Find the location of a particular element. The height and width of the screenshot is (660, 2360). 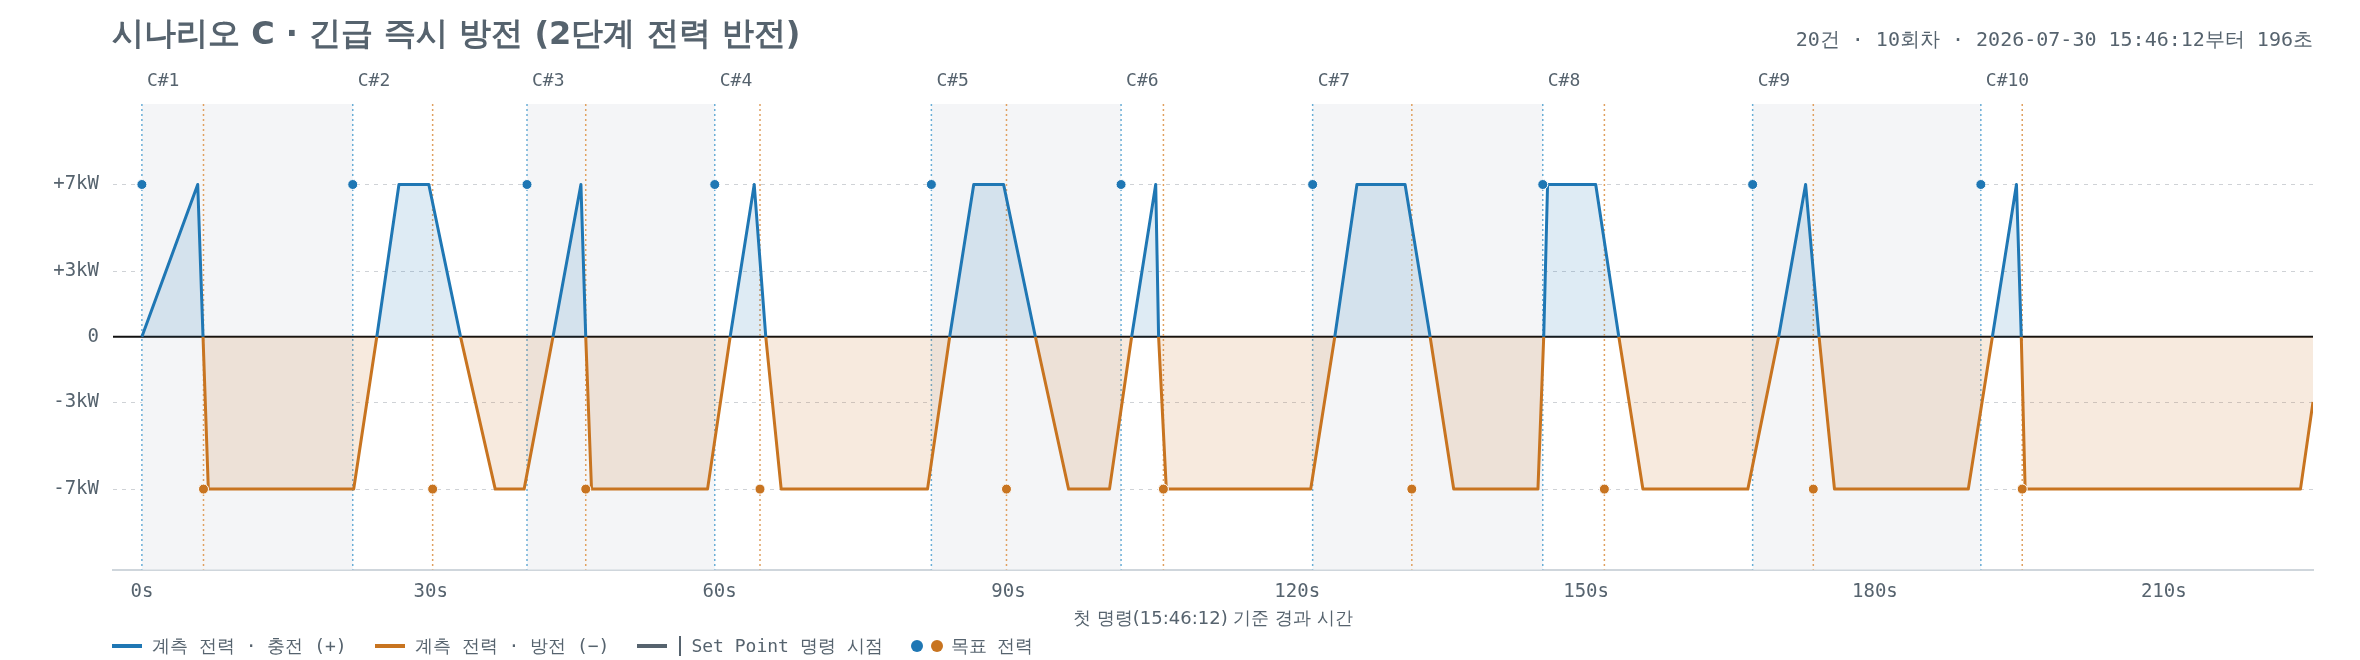

x-axis-title: 첫 명령(15:46:12) 기준 경과 시간 is located at coordinates (1213, 617).